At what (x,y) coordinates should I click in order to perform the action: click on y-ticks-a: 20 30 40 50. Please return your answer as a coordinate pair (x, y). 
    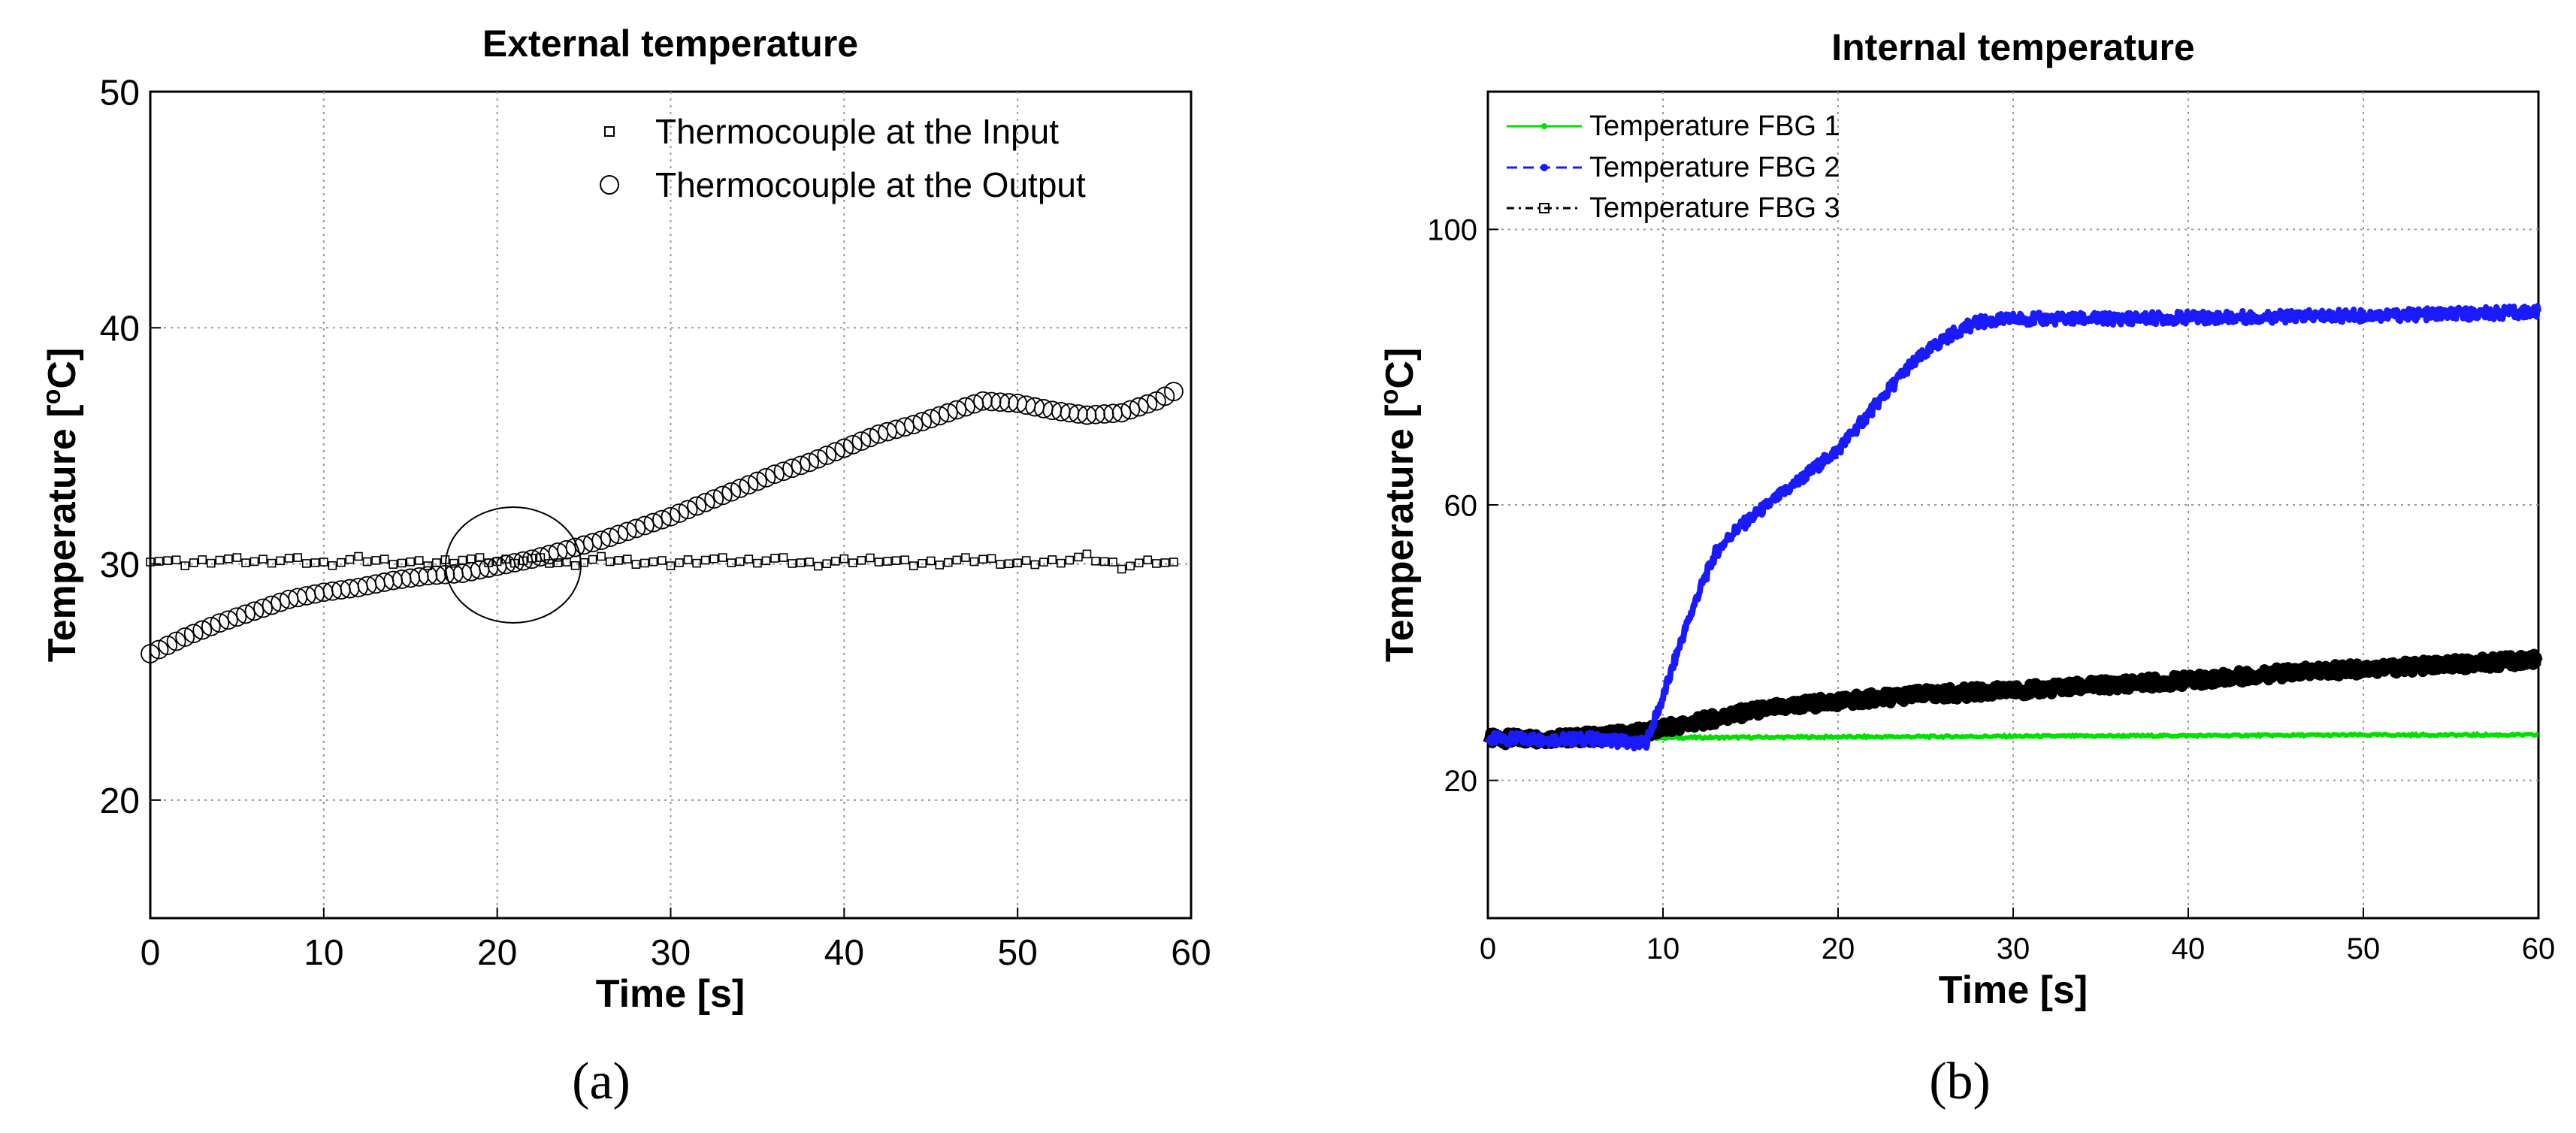
    Looking at the image, I should click on (131, 447).